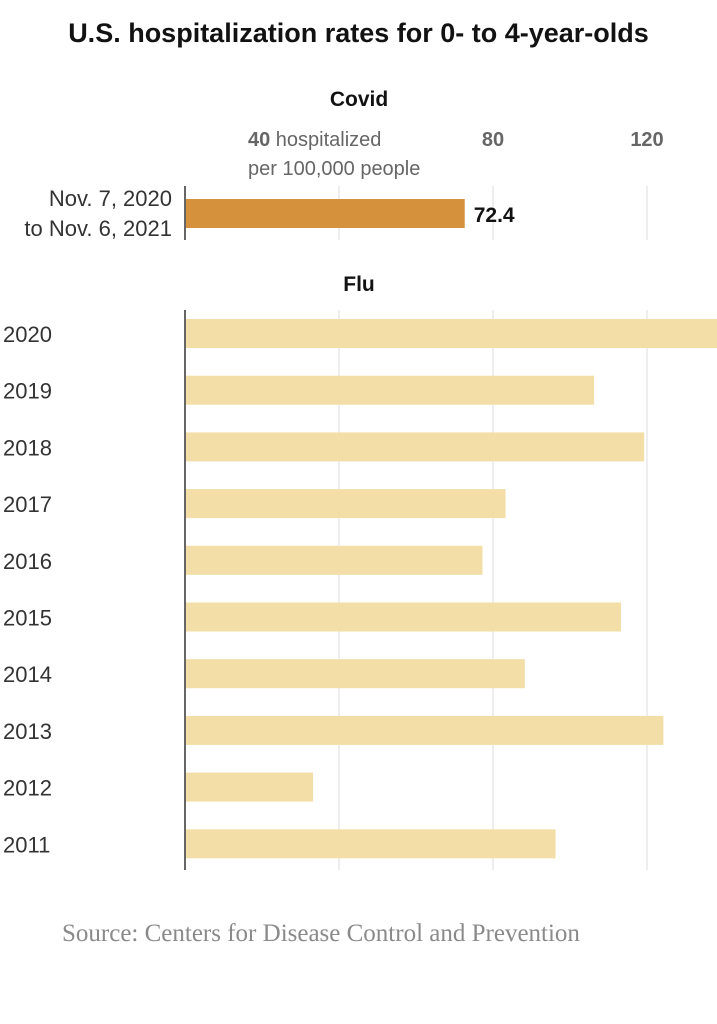 The width and height of the screenshot is (717, 1024). I want to click on flu-category-label: 2016, so click(27, 561).